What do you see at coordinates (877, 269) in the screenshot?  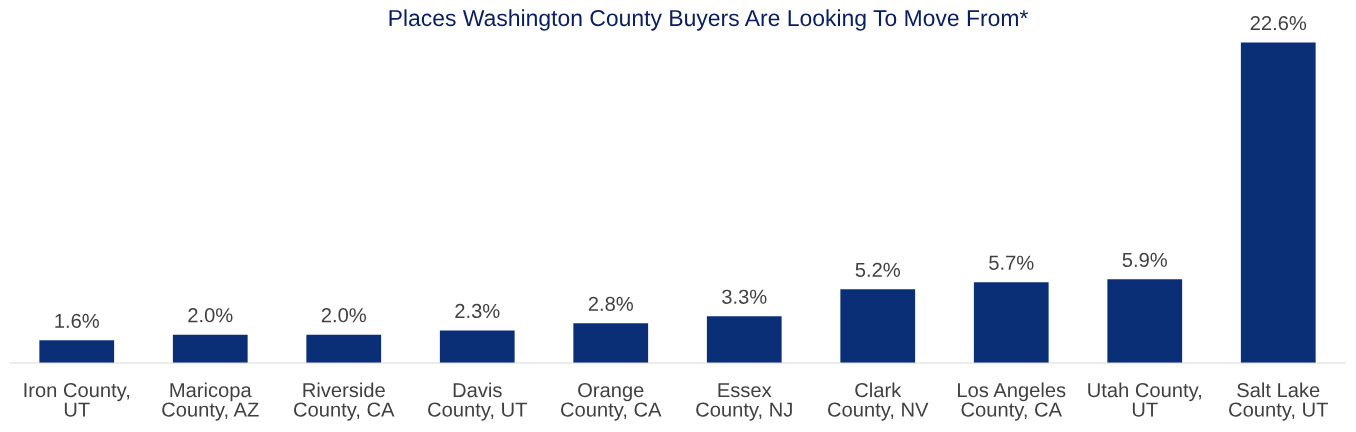 I see `data-label: 5.2%` at bounding box center [877, 269].